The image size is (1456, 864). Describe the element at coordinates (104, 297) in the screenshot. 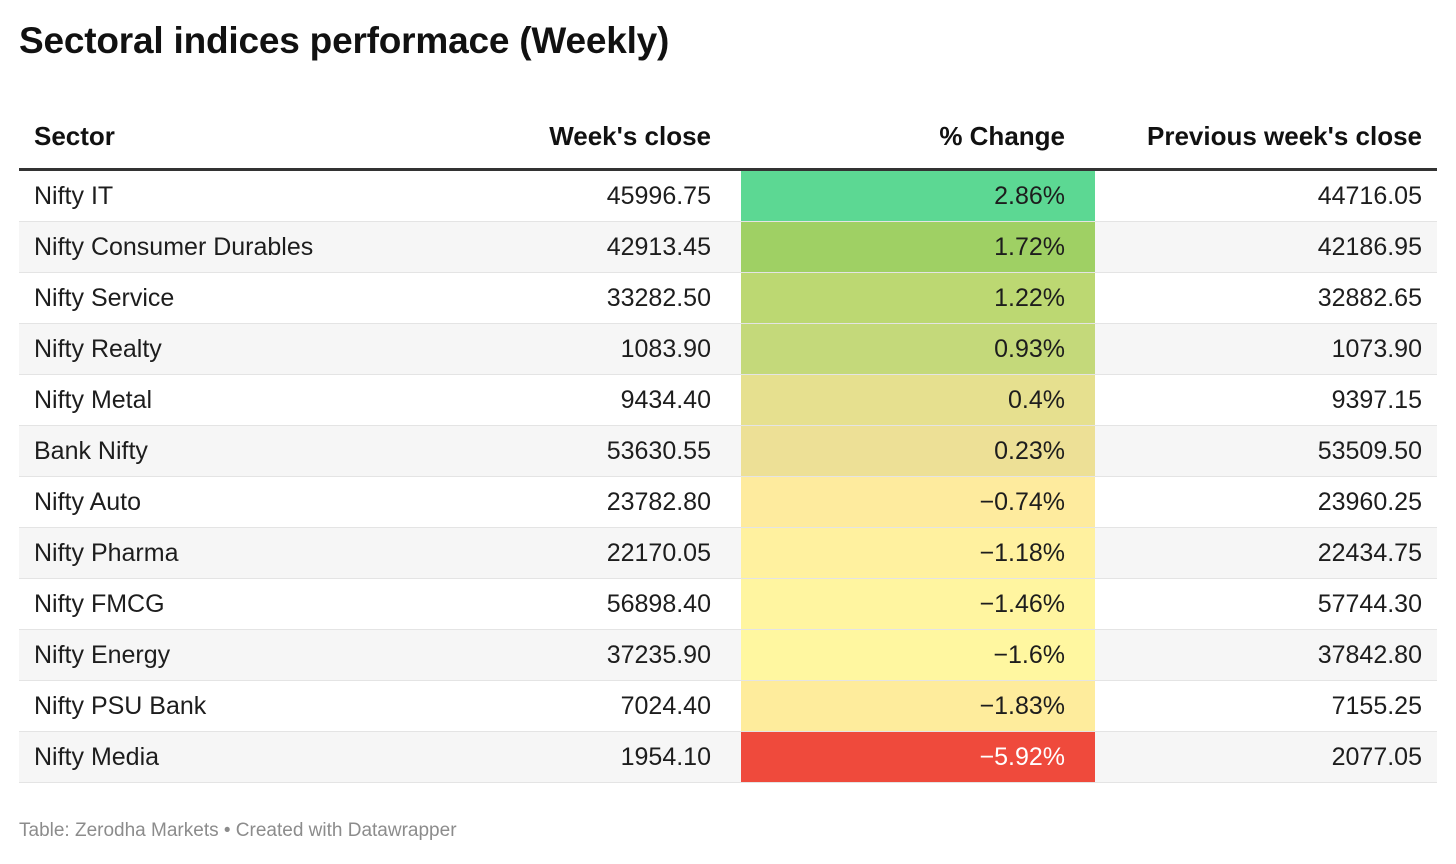

I see `sector-cell: Nifty Service` at that location.